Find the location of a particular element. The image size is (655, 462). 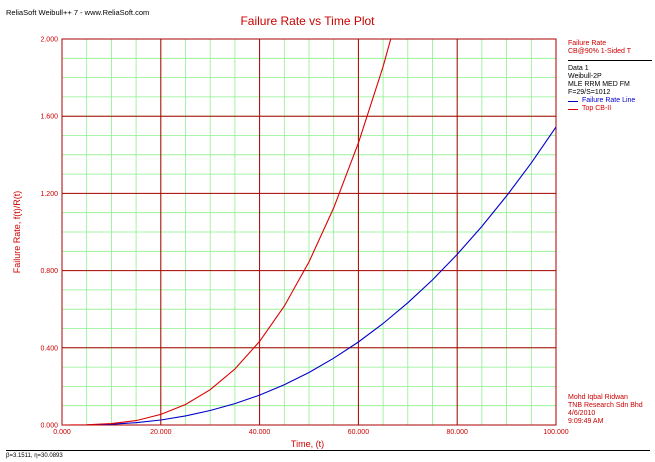

legend-title-line: Failure Rate is located at coordinates (587, 43).